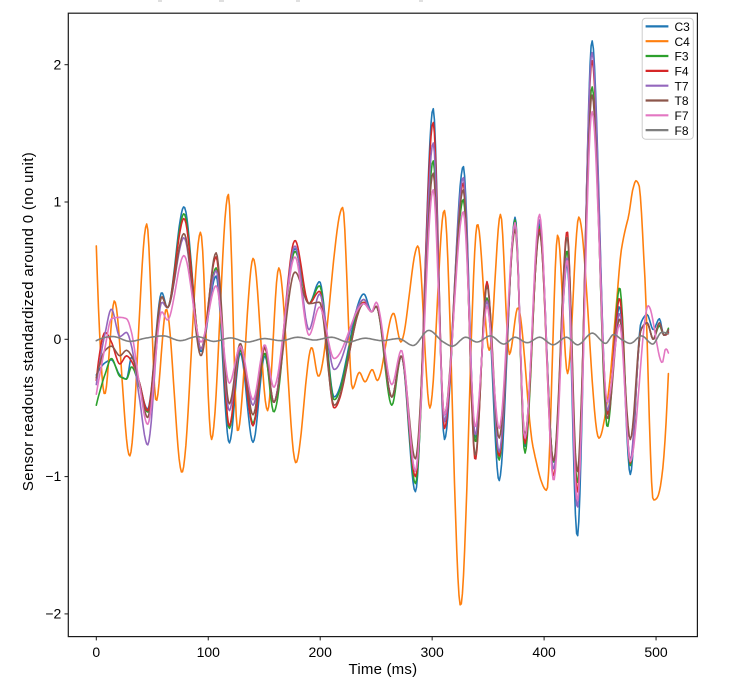 This screenshot has height=691, width=736. I want to click on svg-text: 300, so click(432, 652).